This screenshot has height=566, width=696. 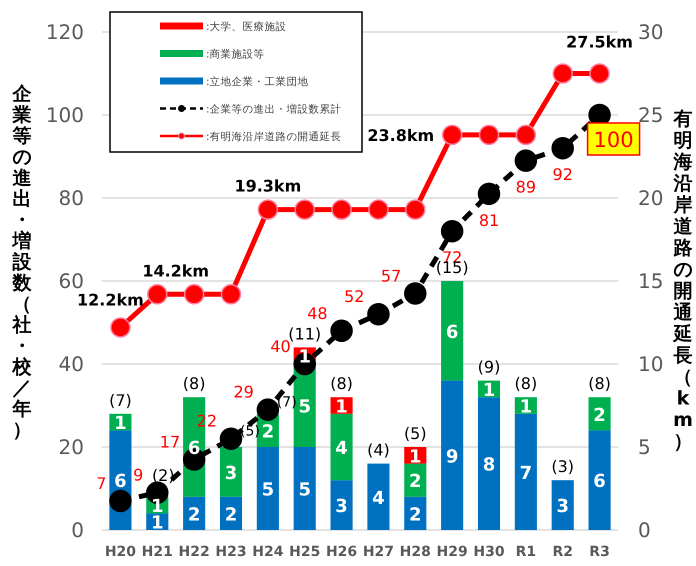 What do you see at coordinates (274, 109) in the screenshot?
I see `legend-label: :企業等の進出・増設数累計` at bounding box center [274, 109].